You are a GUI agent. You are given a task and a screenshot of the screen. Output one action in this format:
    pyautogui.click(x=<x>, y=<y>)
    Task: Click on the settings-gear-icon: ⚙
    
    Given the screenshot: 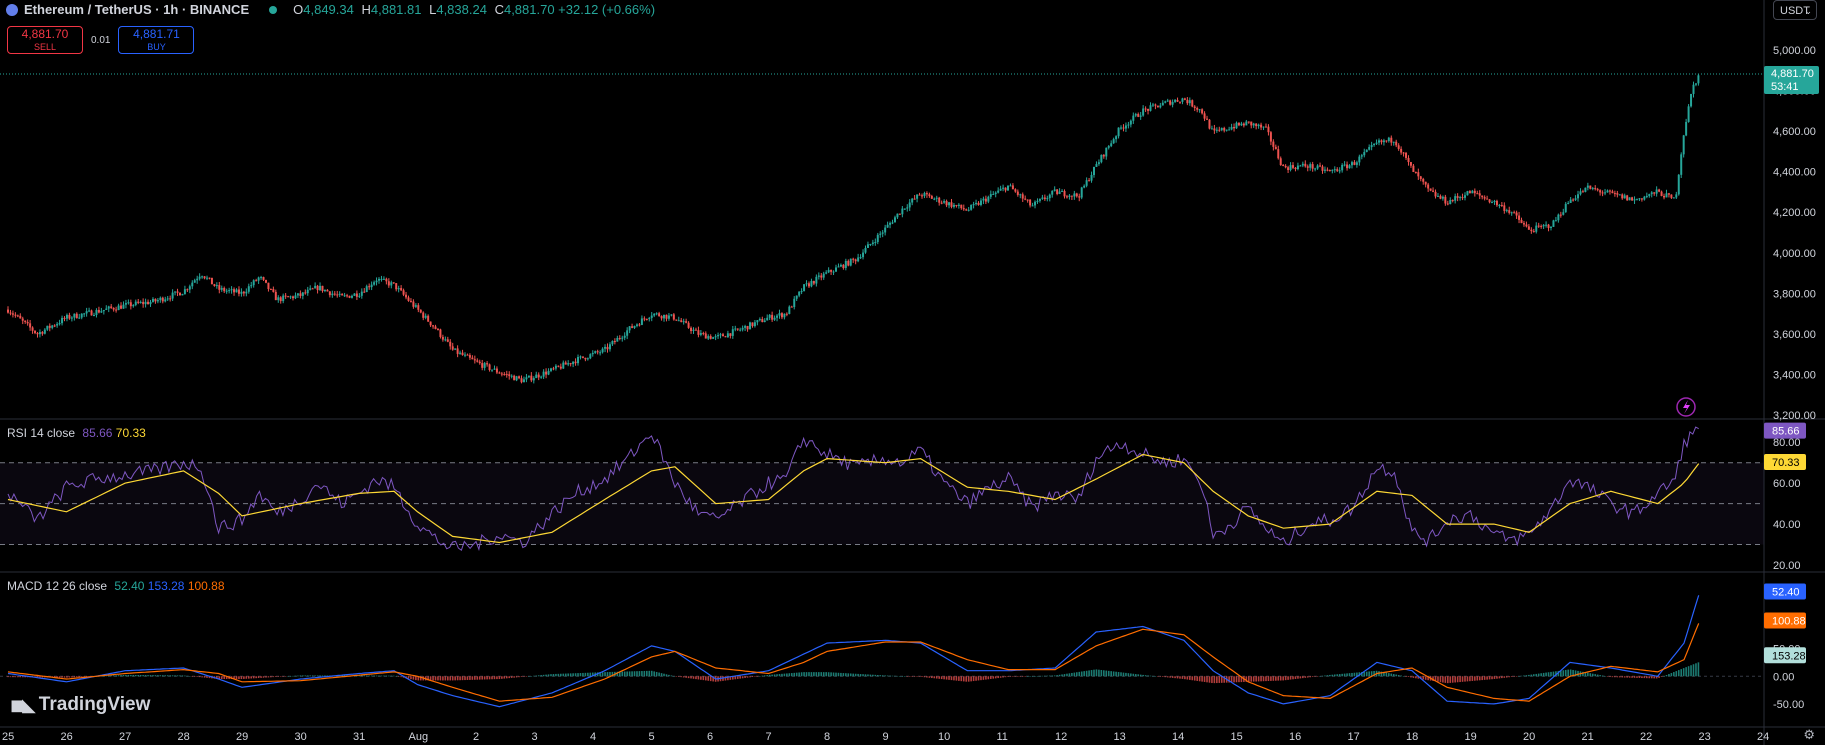 What is the action you would take?
    pyautogui.click(x=1809, y=734)
    